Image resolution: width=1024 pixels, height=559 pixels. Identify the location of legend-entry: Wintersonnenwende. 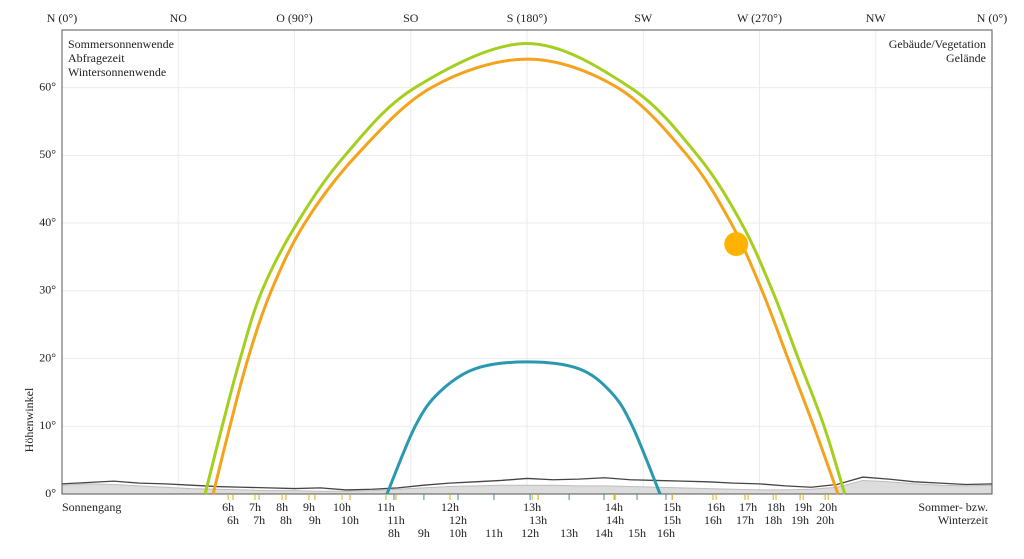
(117, 72).